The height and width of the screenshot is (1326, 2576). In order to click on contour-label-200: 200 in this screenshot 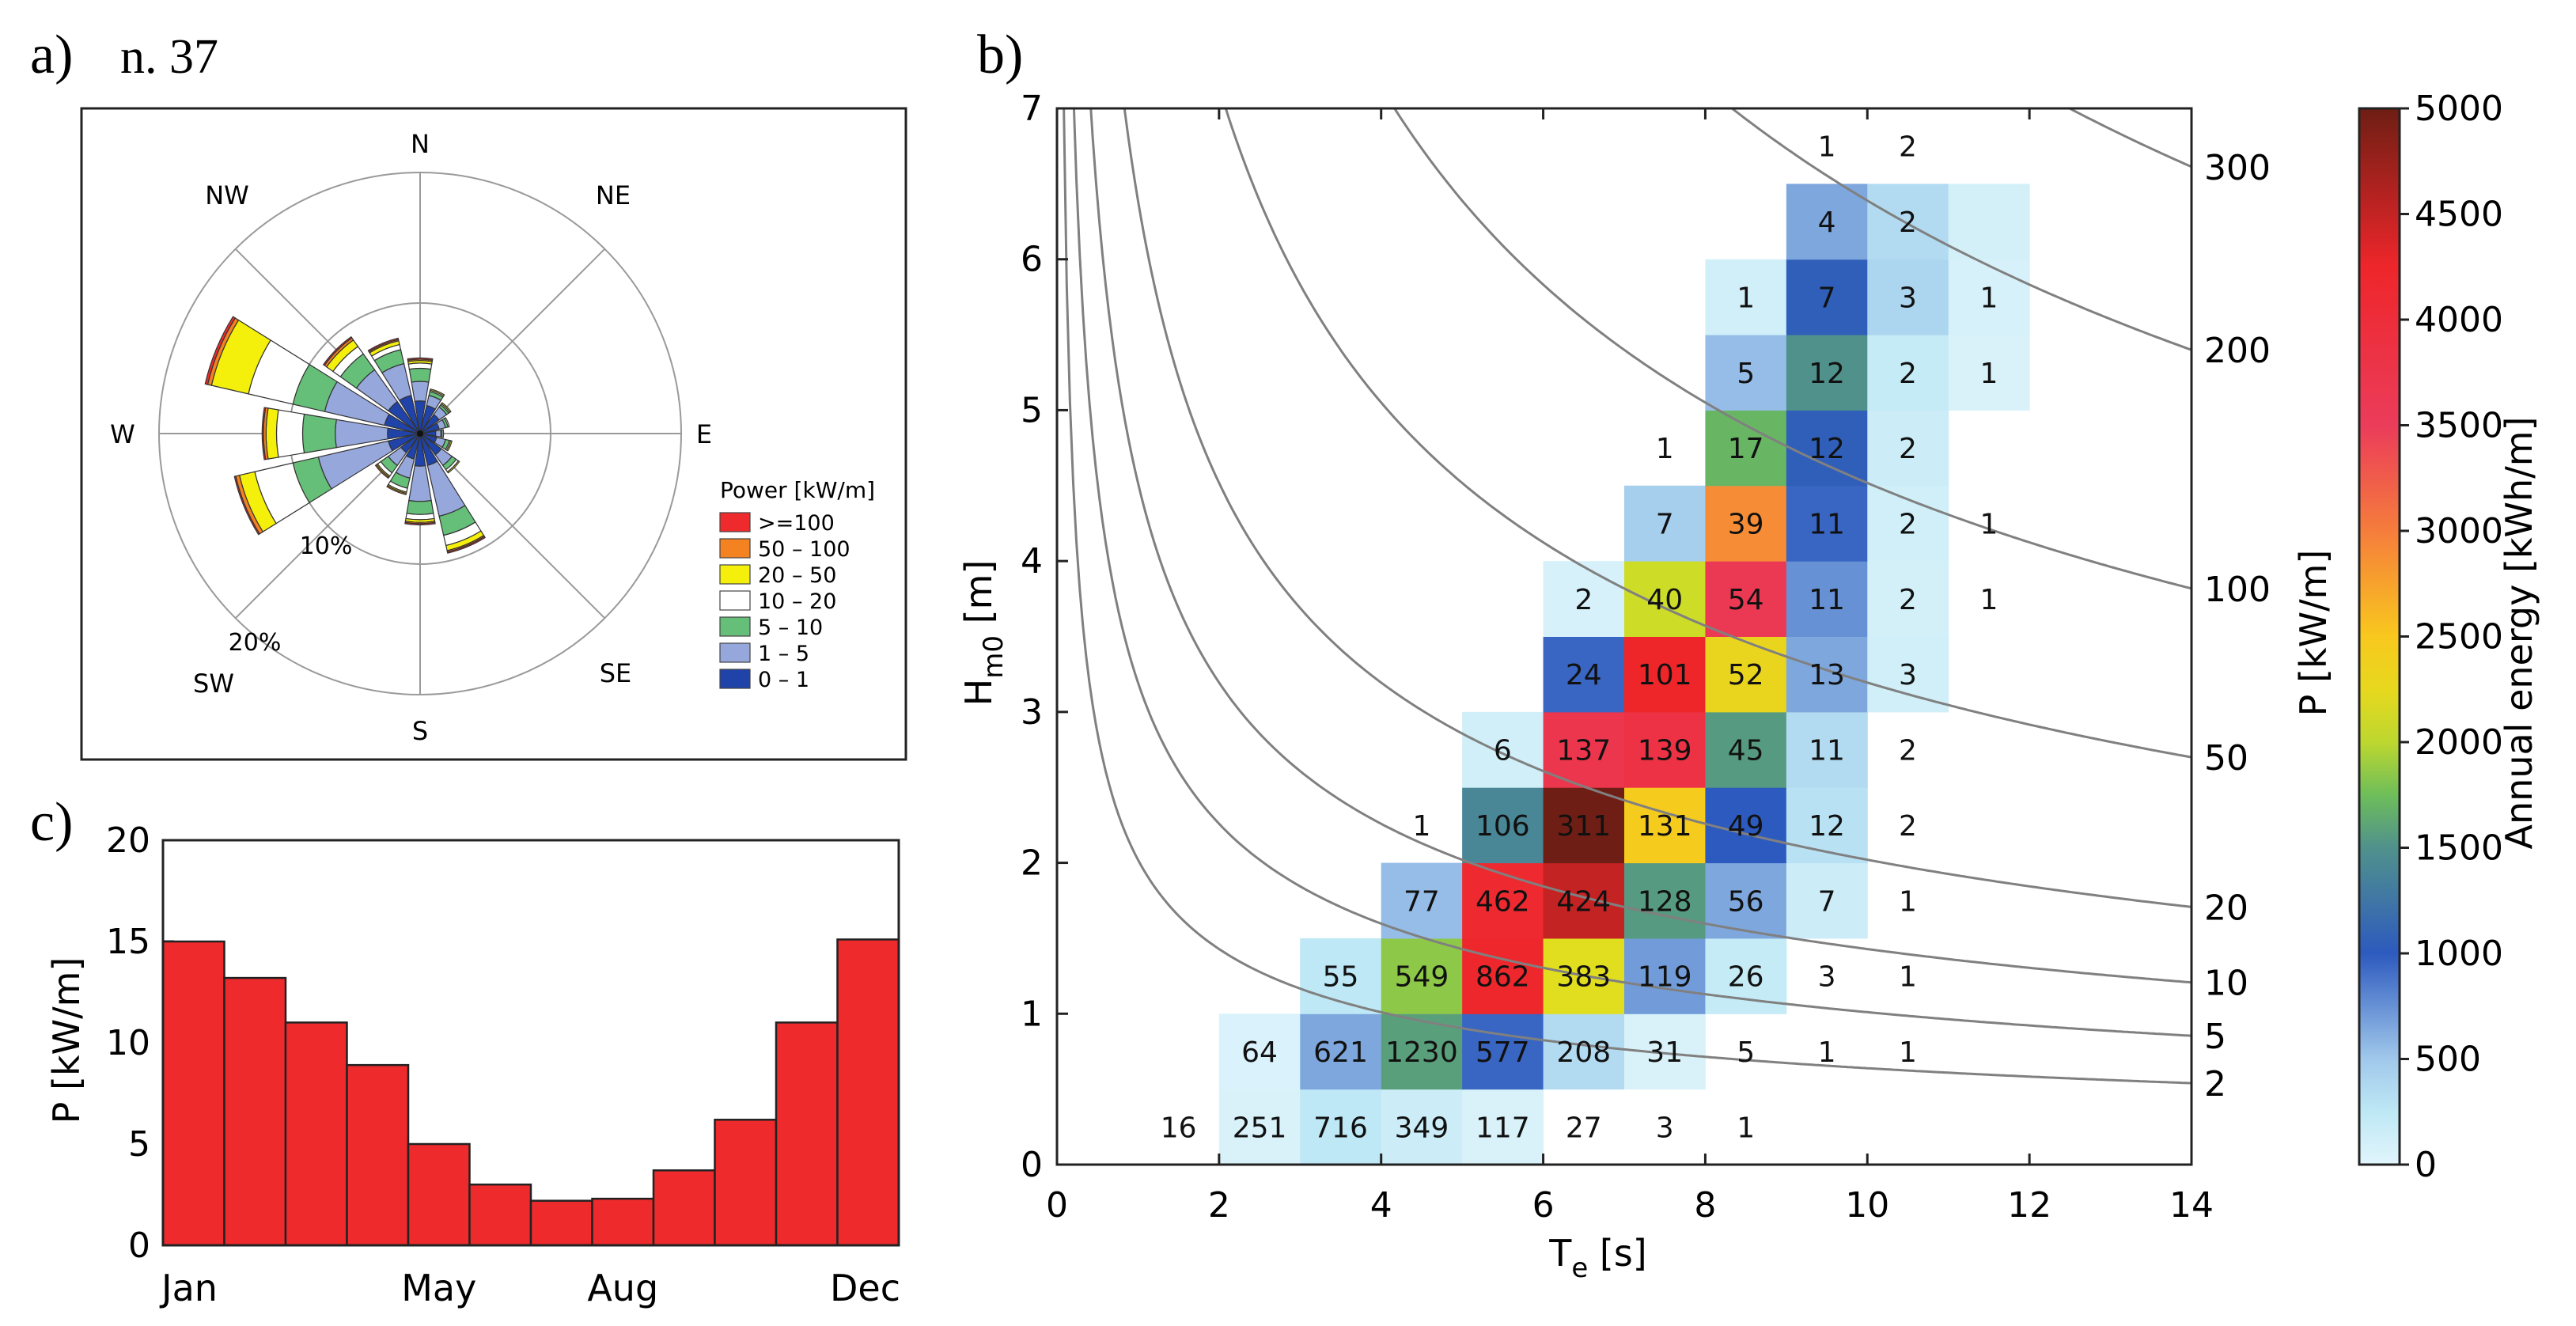, I will do `click(2237, 351)`.